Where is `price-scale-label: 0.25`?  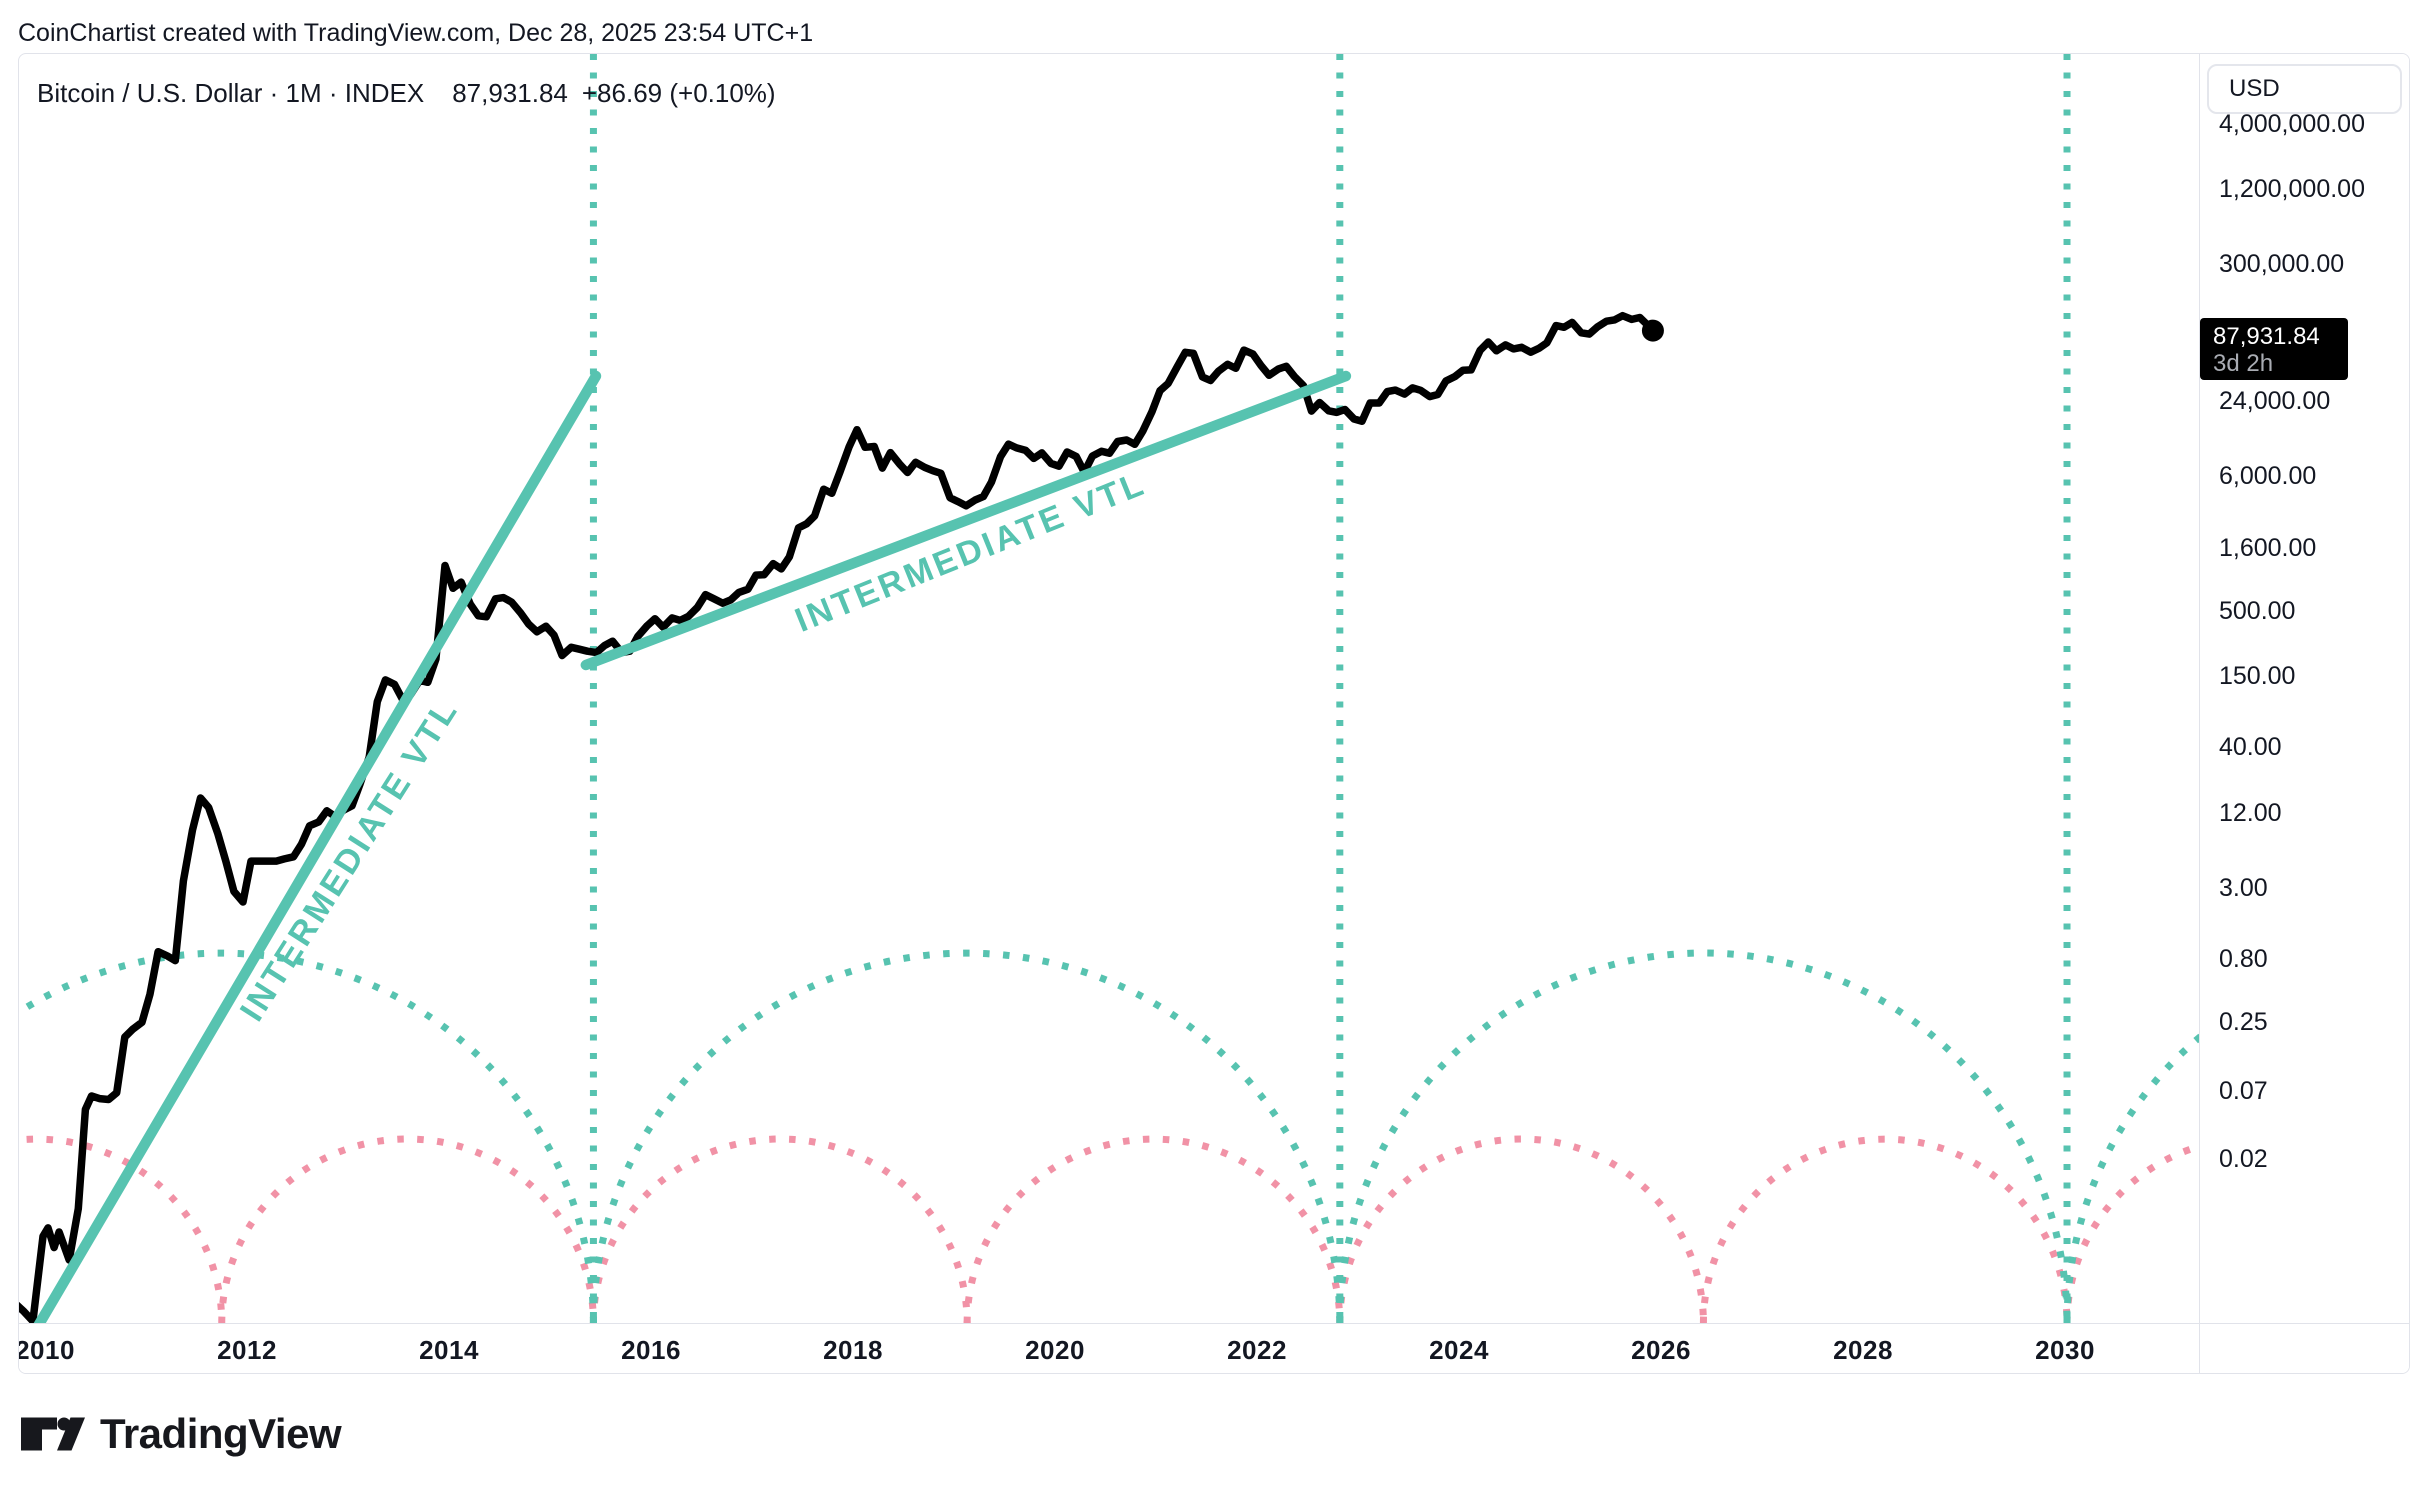 price-scale-label: 0.25 is located at coordinates (2243, 1022).